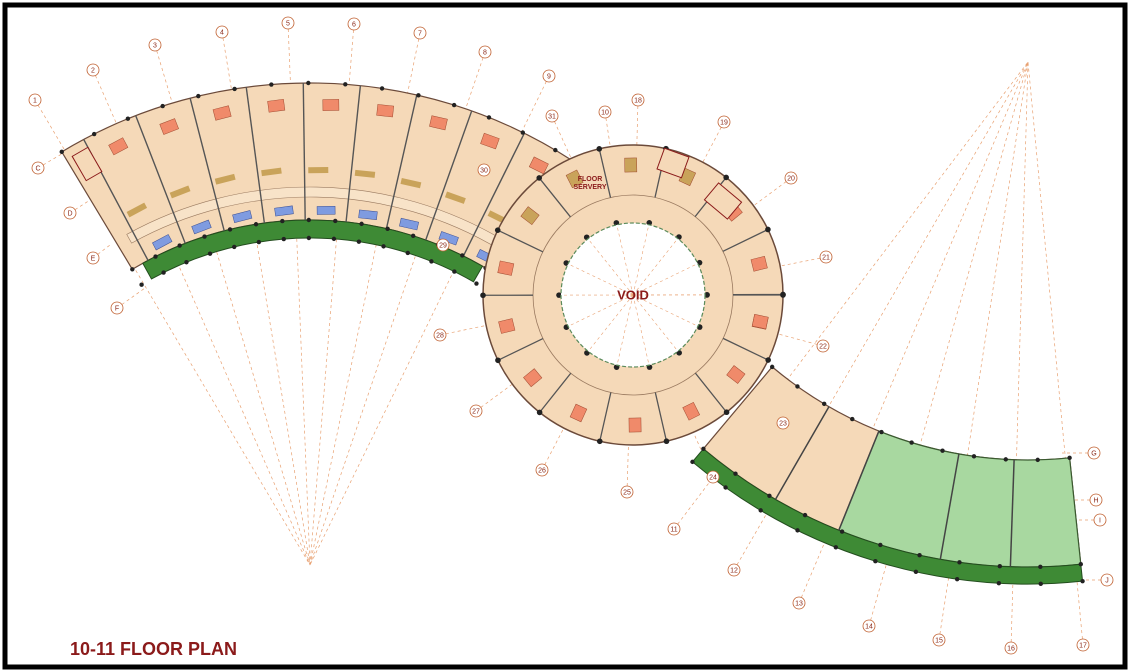 The width and height of the screenshot is (1130, 672). I want to click on grid-letter: D, so click(69, 213).